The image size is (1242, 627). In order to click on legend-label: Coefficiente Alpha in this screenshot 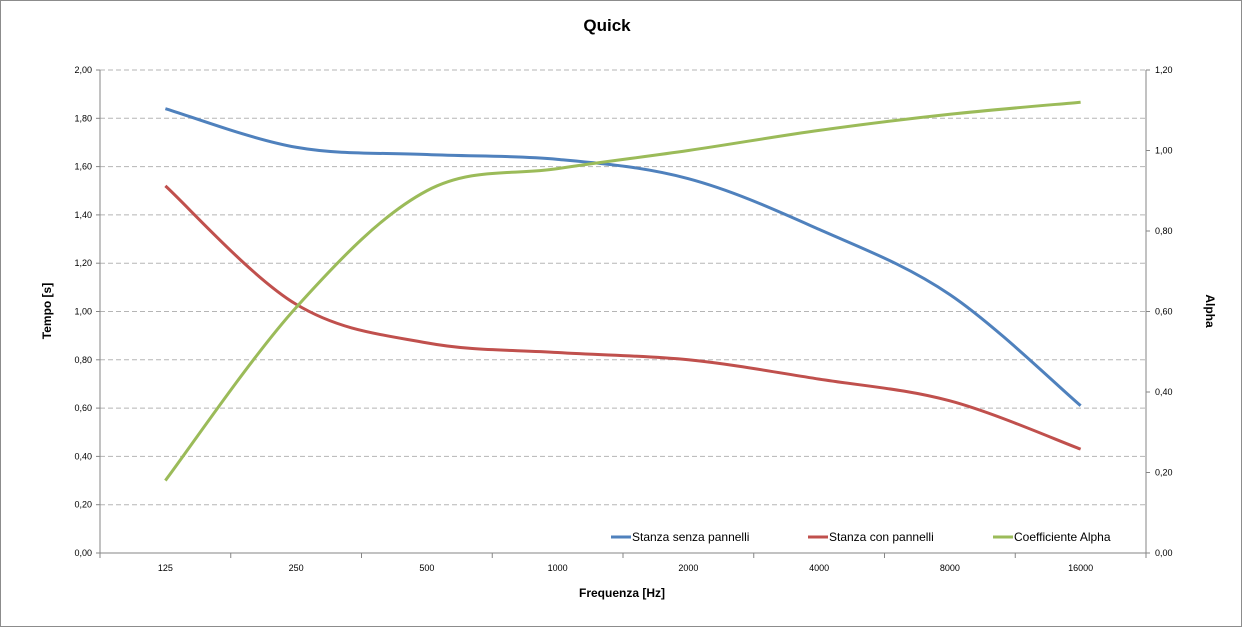, I will do `click(1062, 537)`.